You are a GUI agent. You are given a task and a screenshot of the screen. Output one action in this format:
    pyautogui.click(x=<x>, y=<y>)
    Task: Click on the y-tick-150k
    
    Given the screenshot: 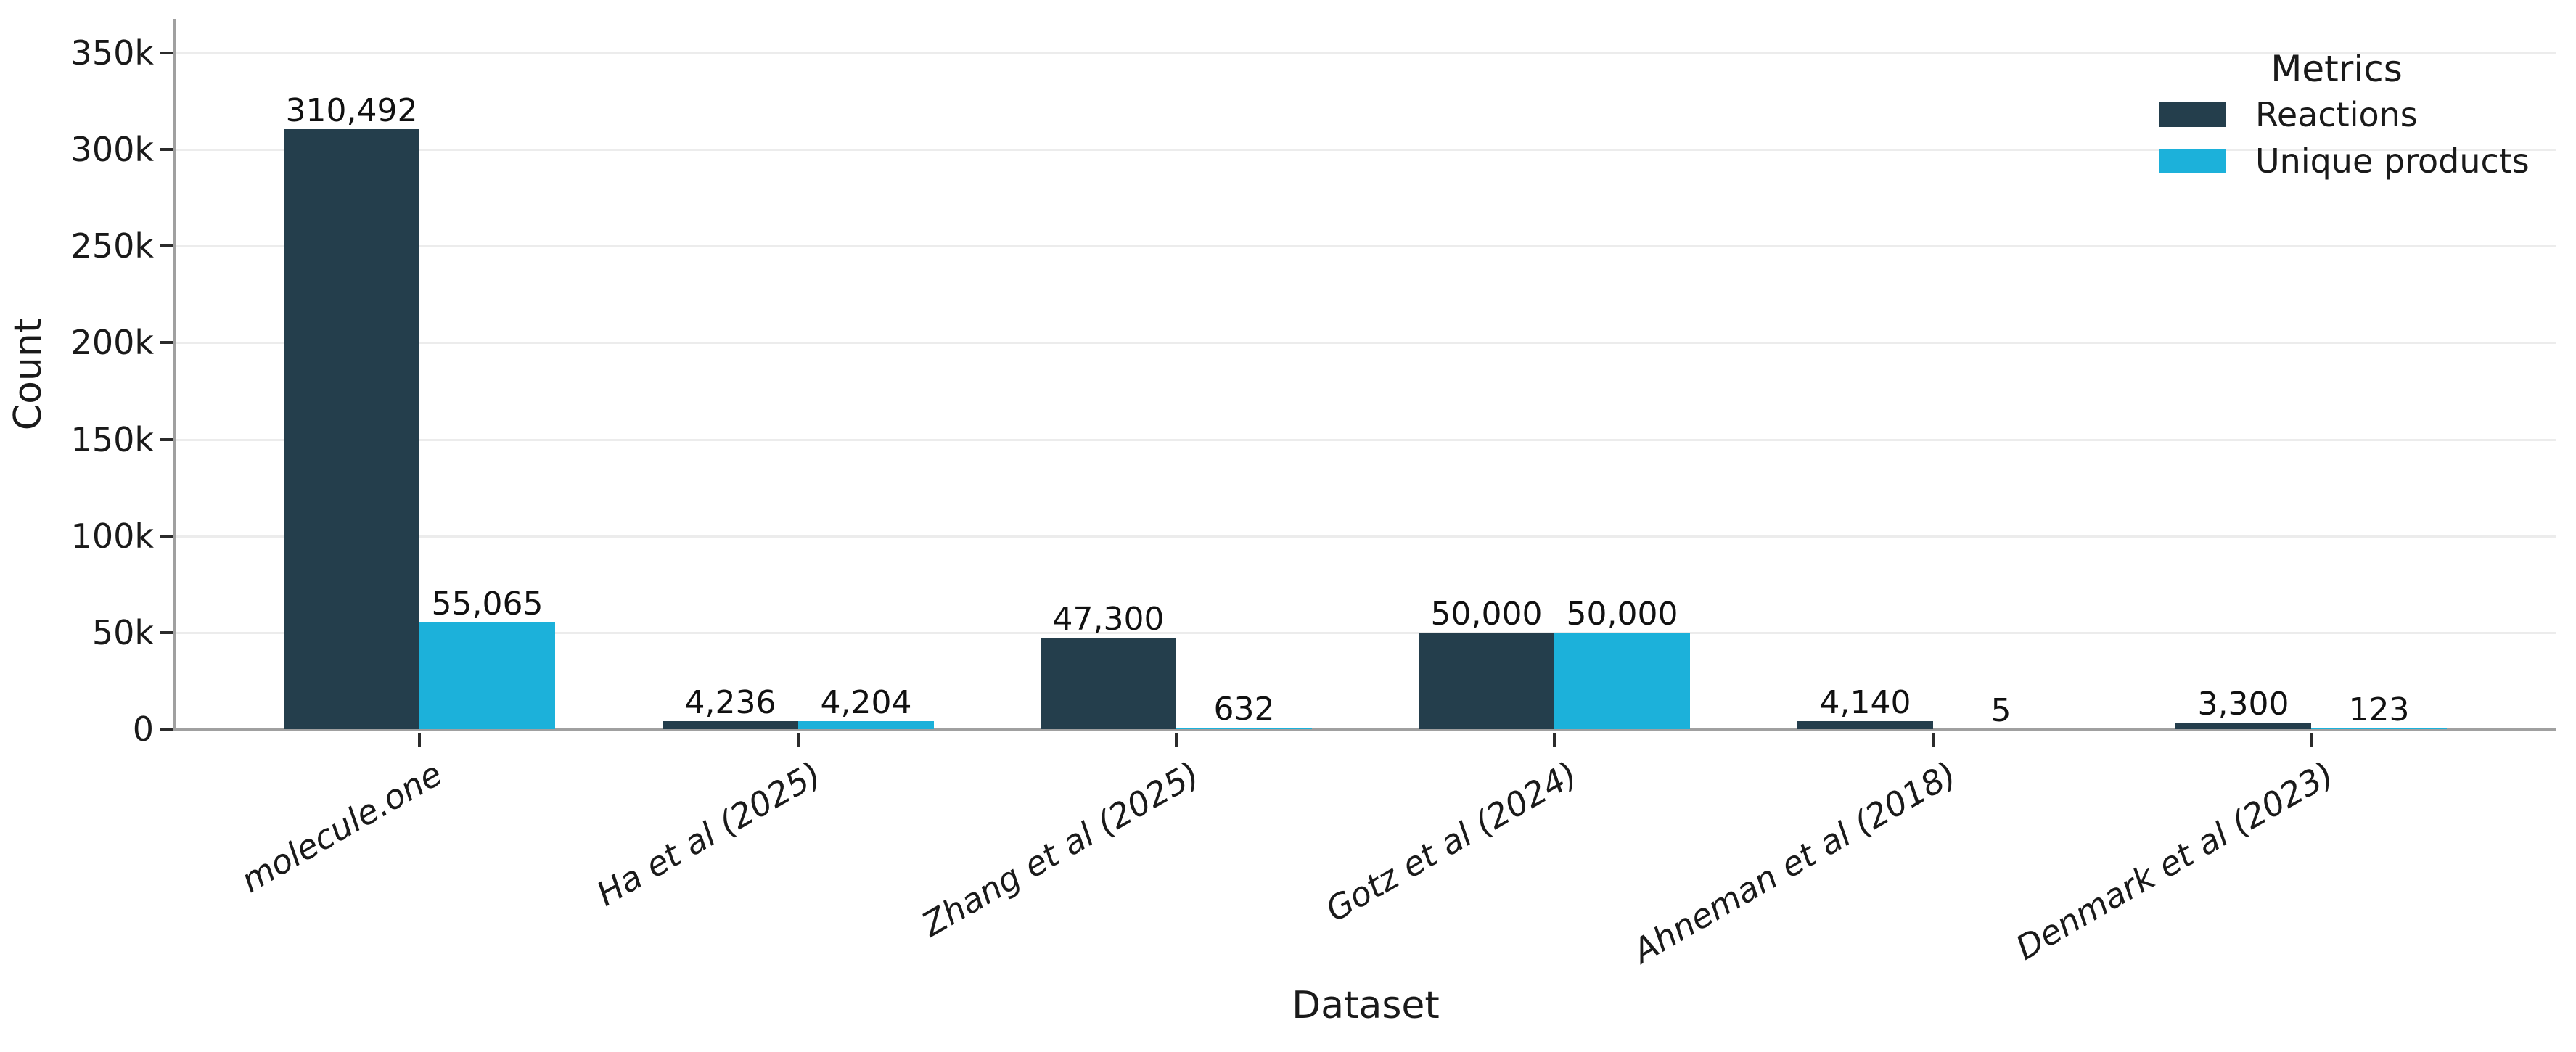 What is the action you would take?
    pyautogui.click(x=166, y=439)
    